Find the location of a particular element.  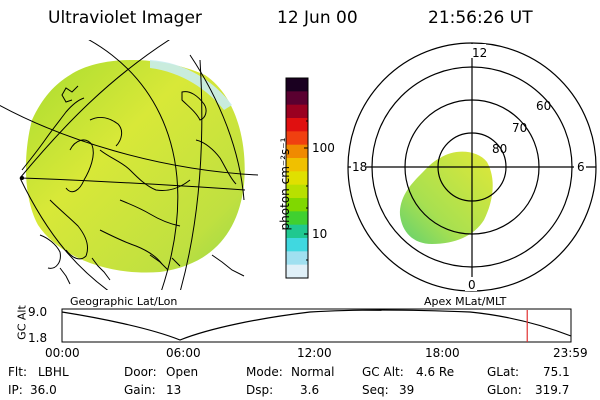

altitude-curve is located at coordinates (316, 325).